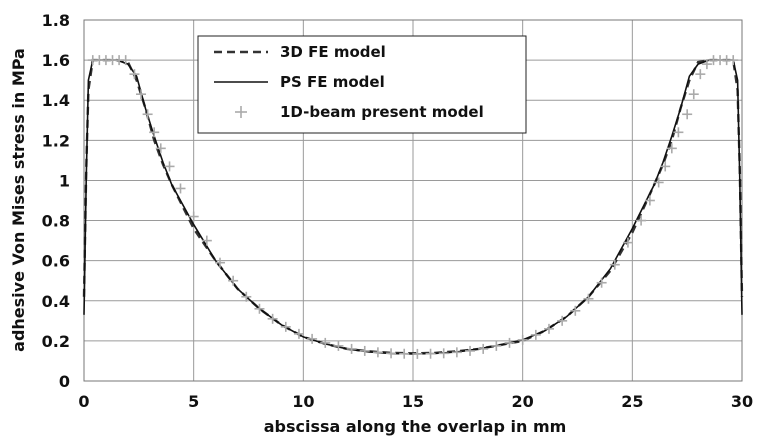 Image resolution: width=757 pixels, height=438 pixels. What do you see at coordinates (56, 341) in the screenshot?
I see `y-tick-label: 0.2` at bounding box center [56, 341].